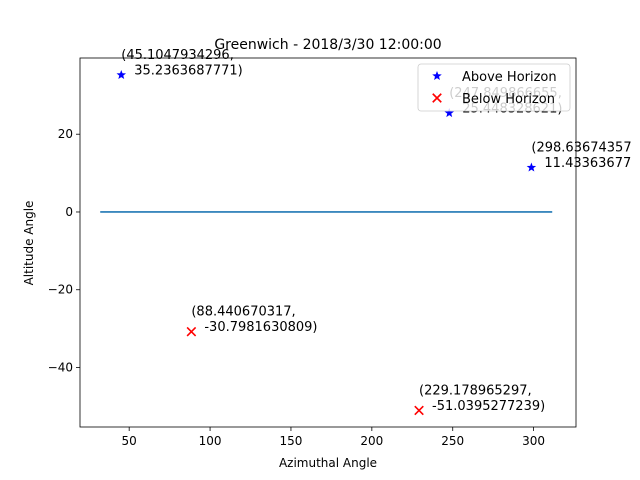 The width and height of the screenshot is (640, 480). Describe the element at coordinates (328, 463) in the screenshot. I see `x-axis-label: Azimuthal Angle` at that location.